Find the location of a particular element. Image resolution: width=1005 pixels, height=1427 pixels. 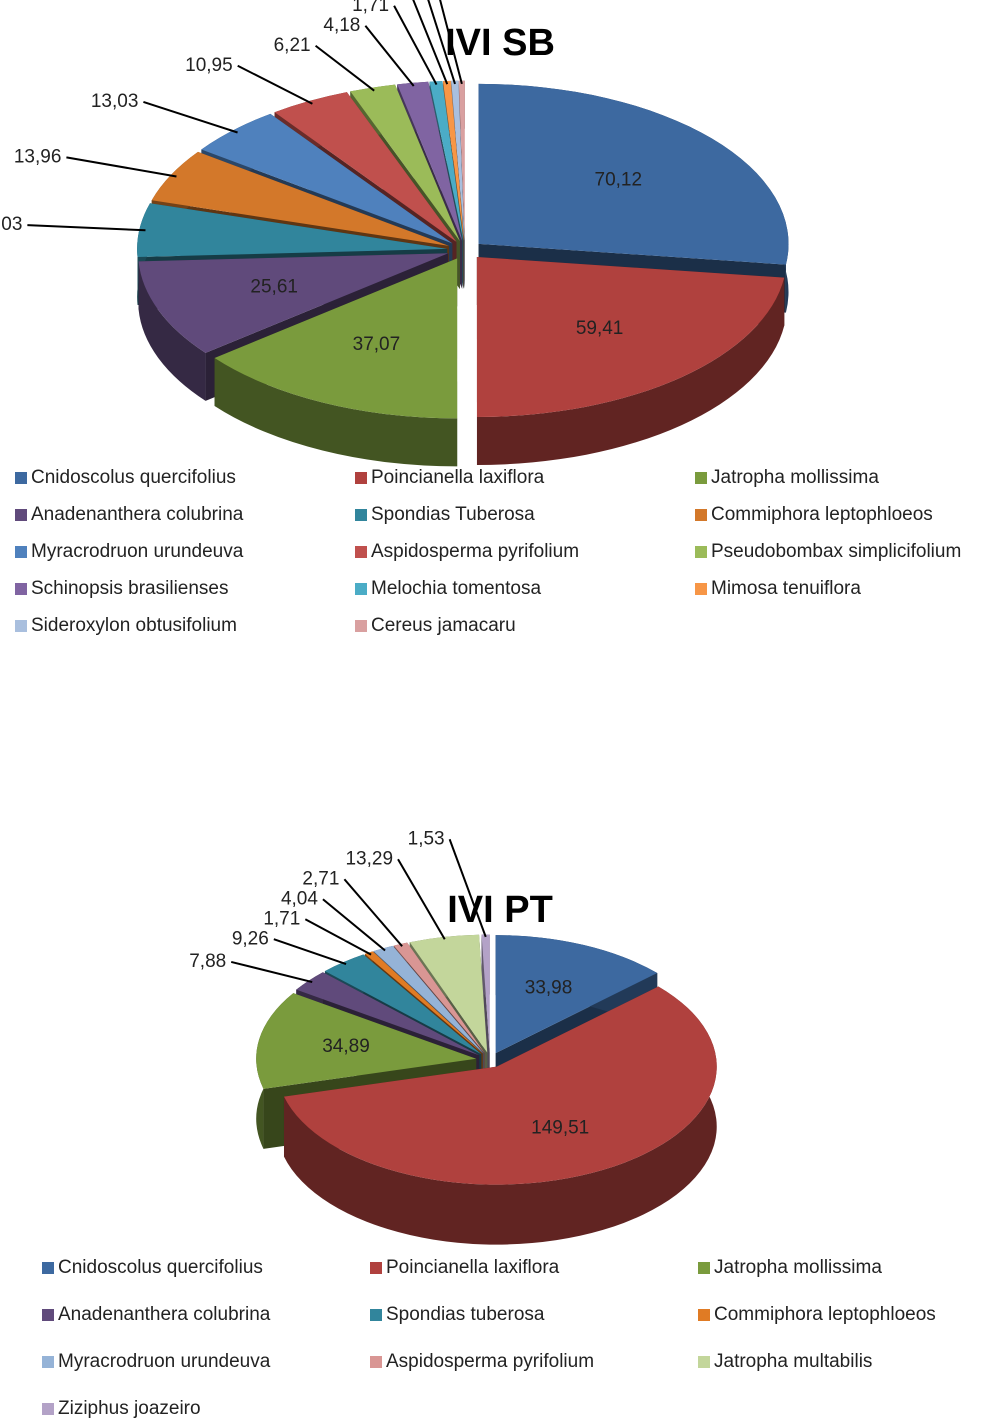

legend-label: Melochia tomentosa is located at coordinates (456, 588).